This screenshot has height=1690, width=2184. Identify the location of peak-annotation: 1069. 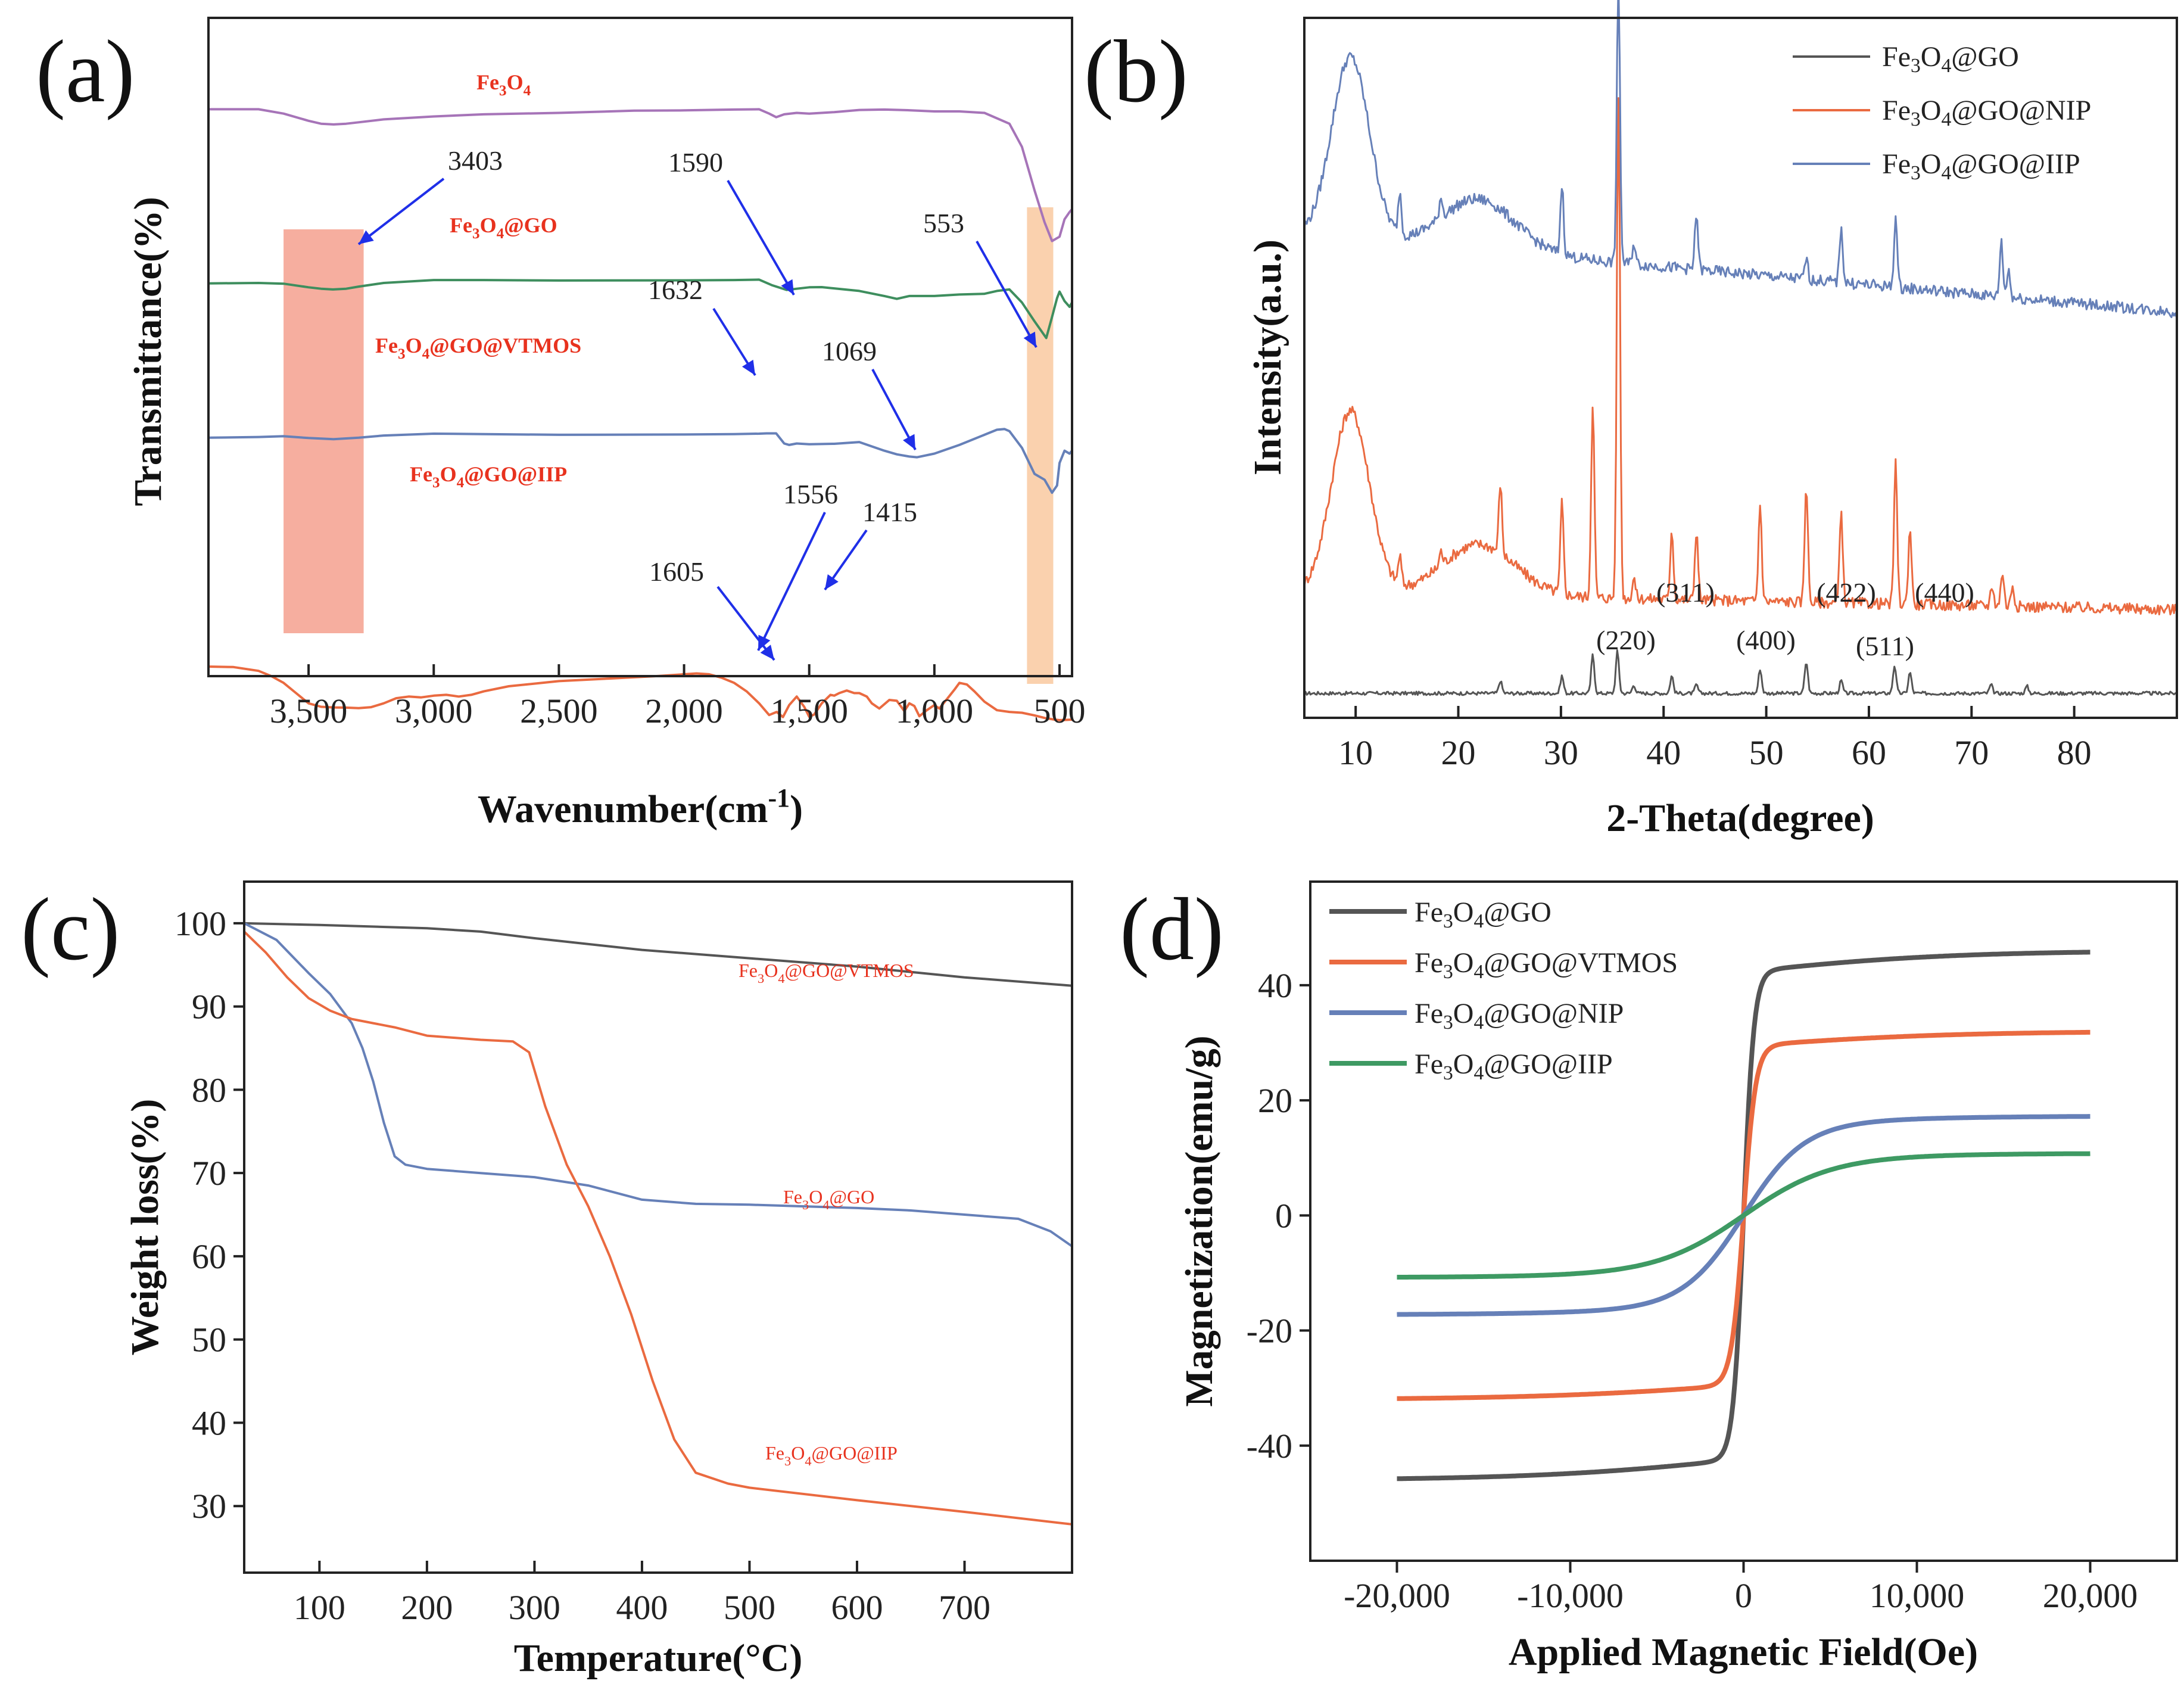
(849, 351).